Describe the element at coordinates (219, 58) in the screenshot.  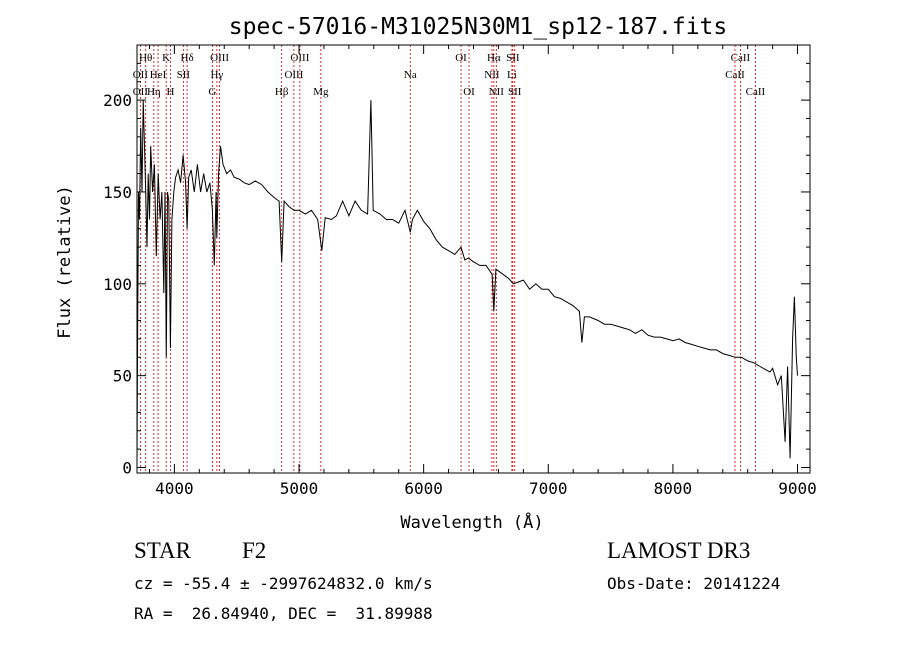
I see `line-label-10-0: OIII` at that location.